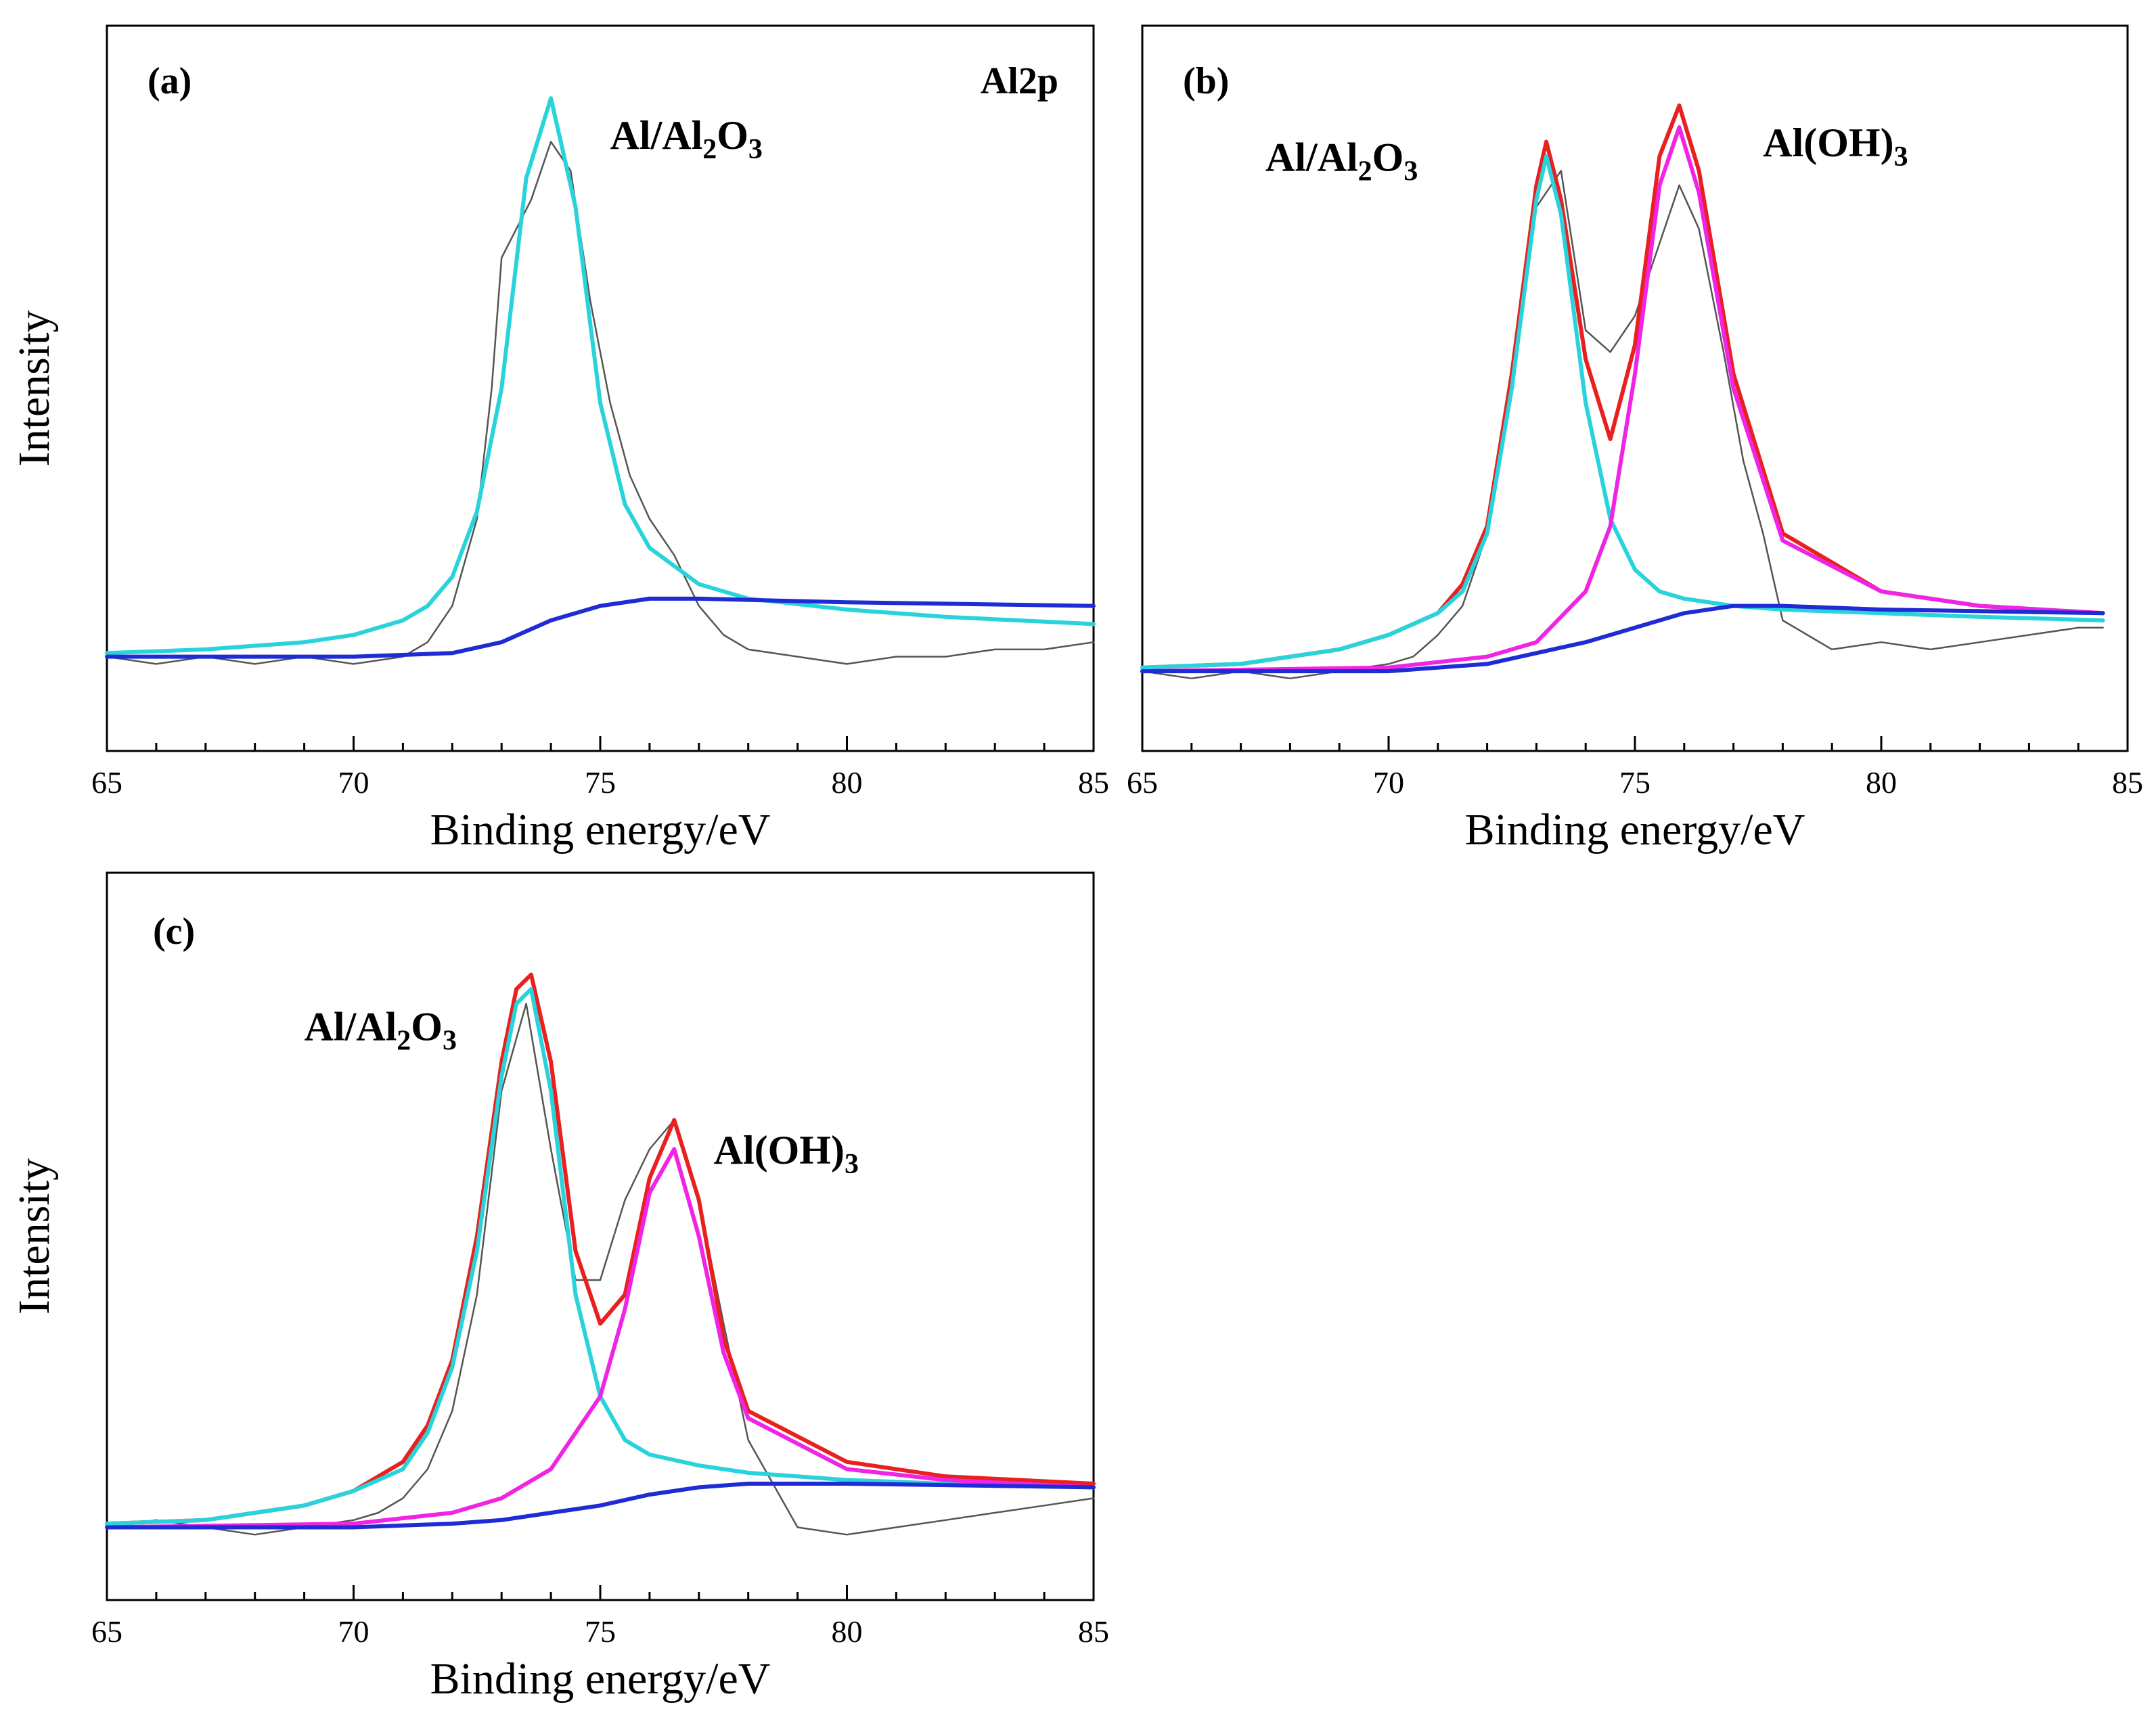 This screenshot has width=2156, height=1734. What do you see at coordinates (174, 932) in the screenshot?
I see `panel-label: (c)` at bounding box center [174, 932].